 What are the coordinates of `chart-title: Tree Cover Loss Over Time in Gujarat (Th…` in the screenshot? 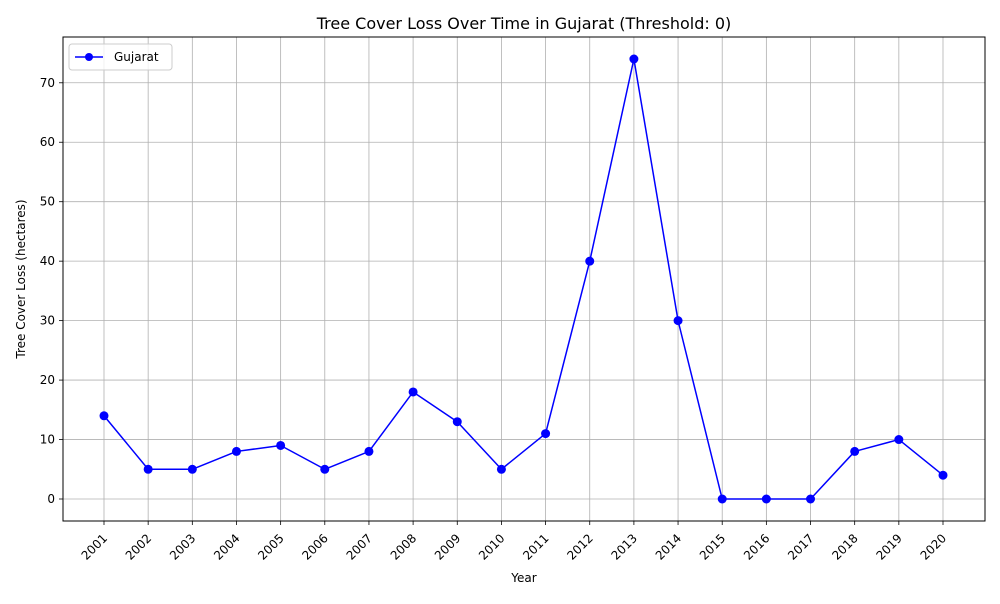 It's located at (524, 23).